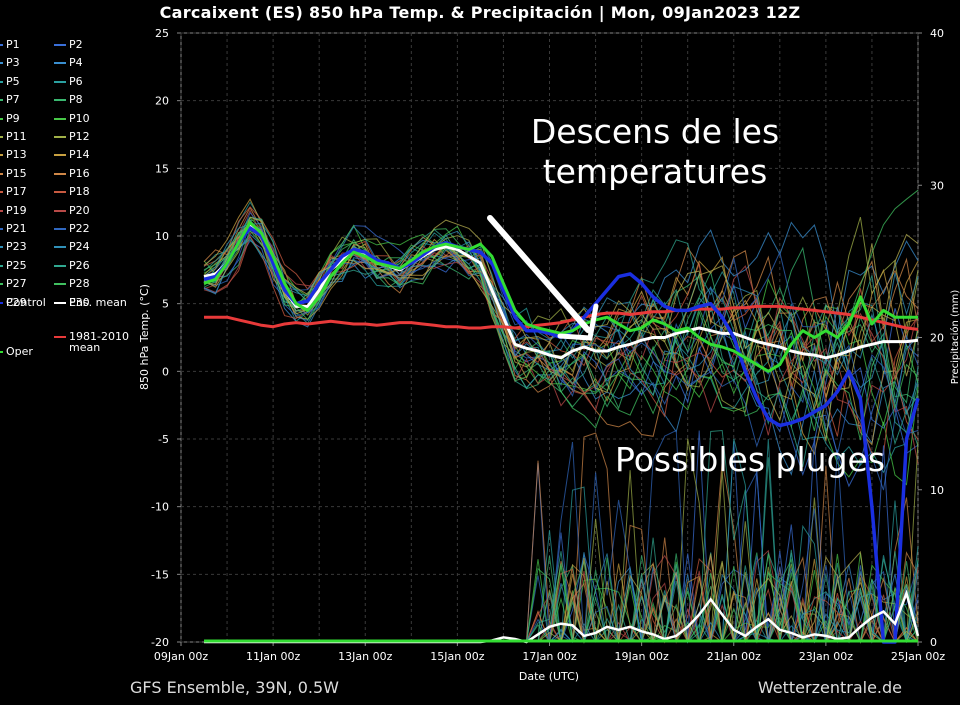  Describe the element at coordinates (16, 302) in the screenshot. I see `legend-label: P29` at that location.